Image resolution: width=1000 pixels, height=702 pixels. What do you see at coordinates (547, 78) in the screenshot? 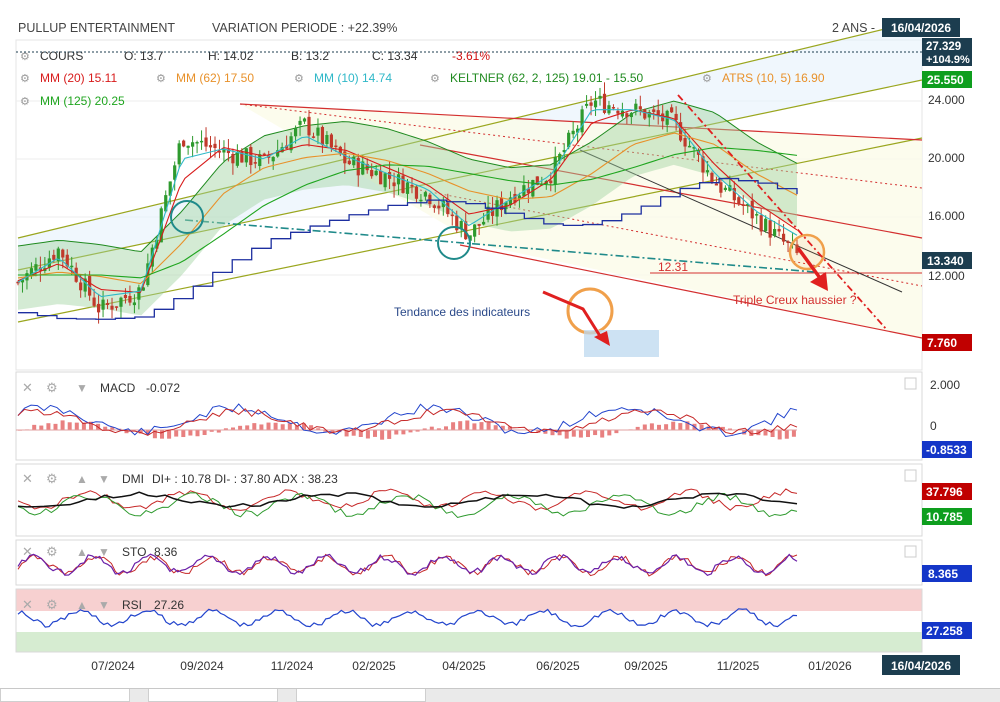
I see `legend-keltner: KELTNER (62, 2, 125) 19.01 - 15.50` at bounding box center [547, 78].